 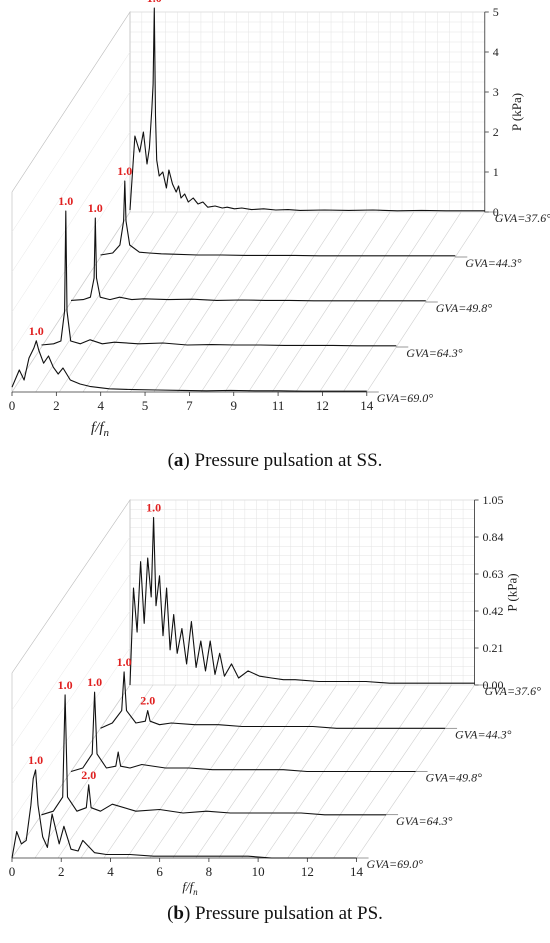 I want to click on x-tick-label: 2, so click(x=61, y=871).